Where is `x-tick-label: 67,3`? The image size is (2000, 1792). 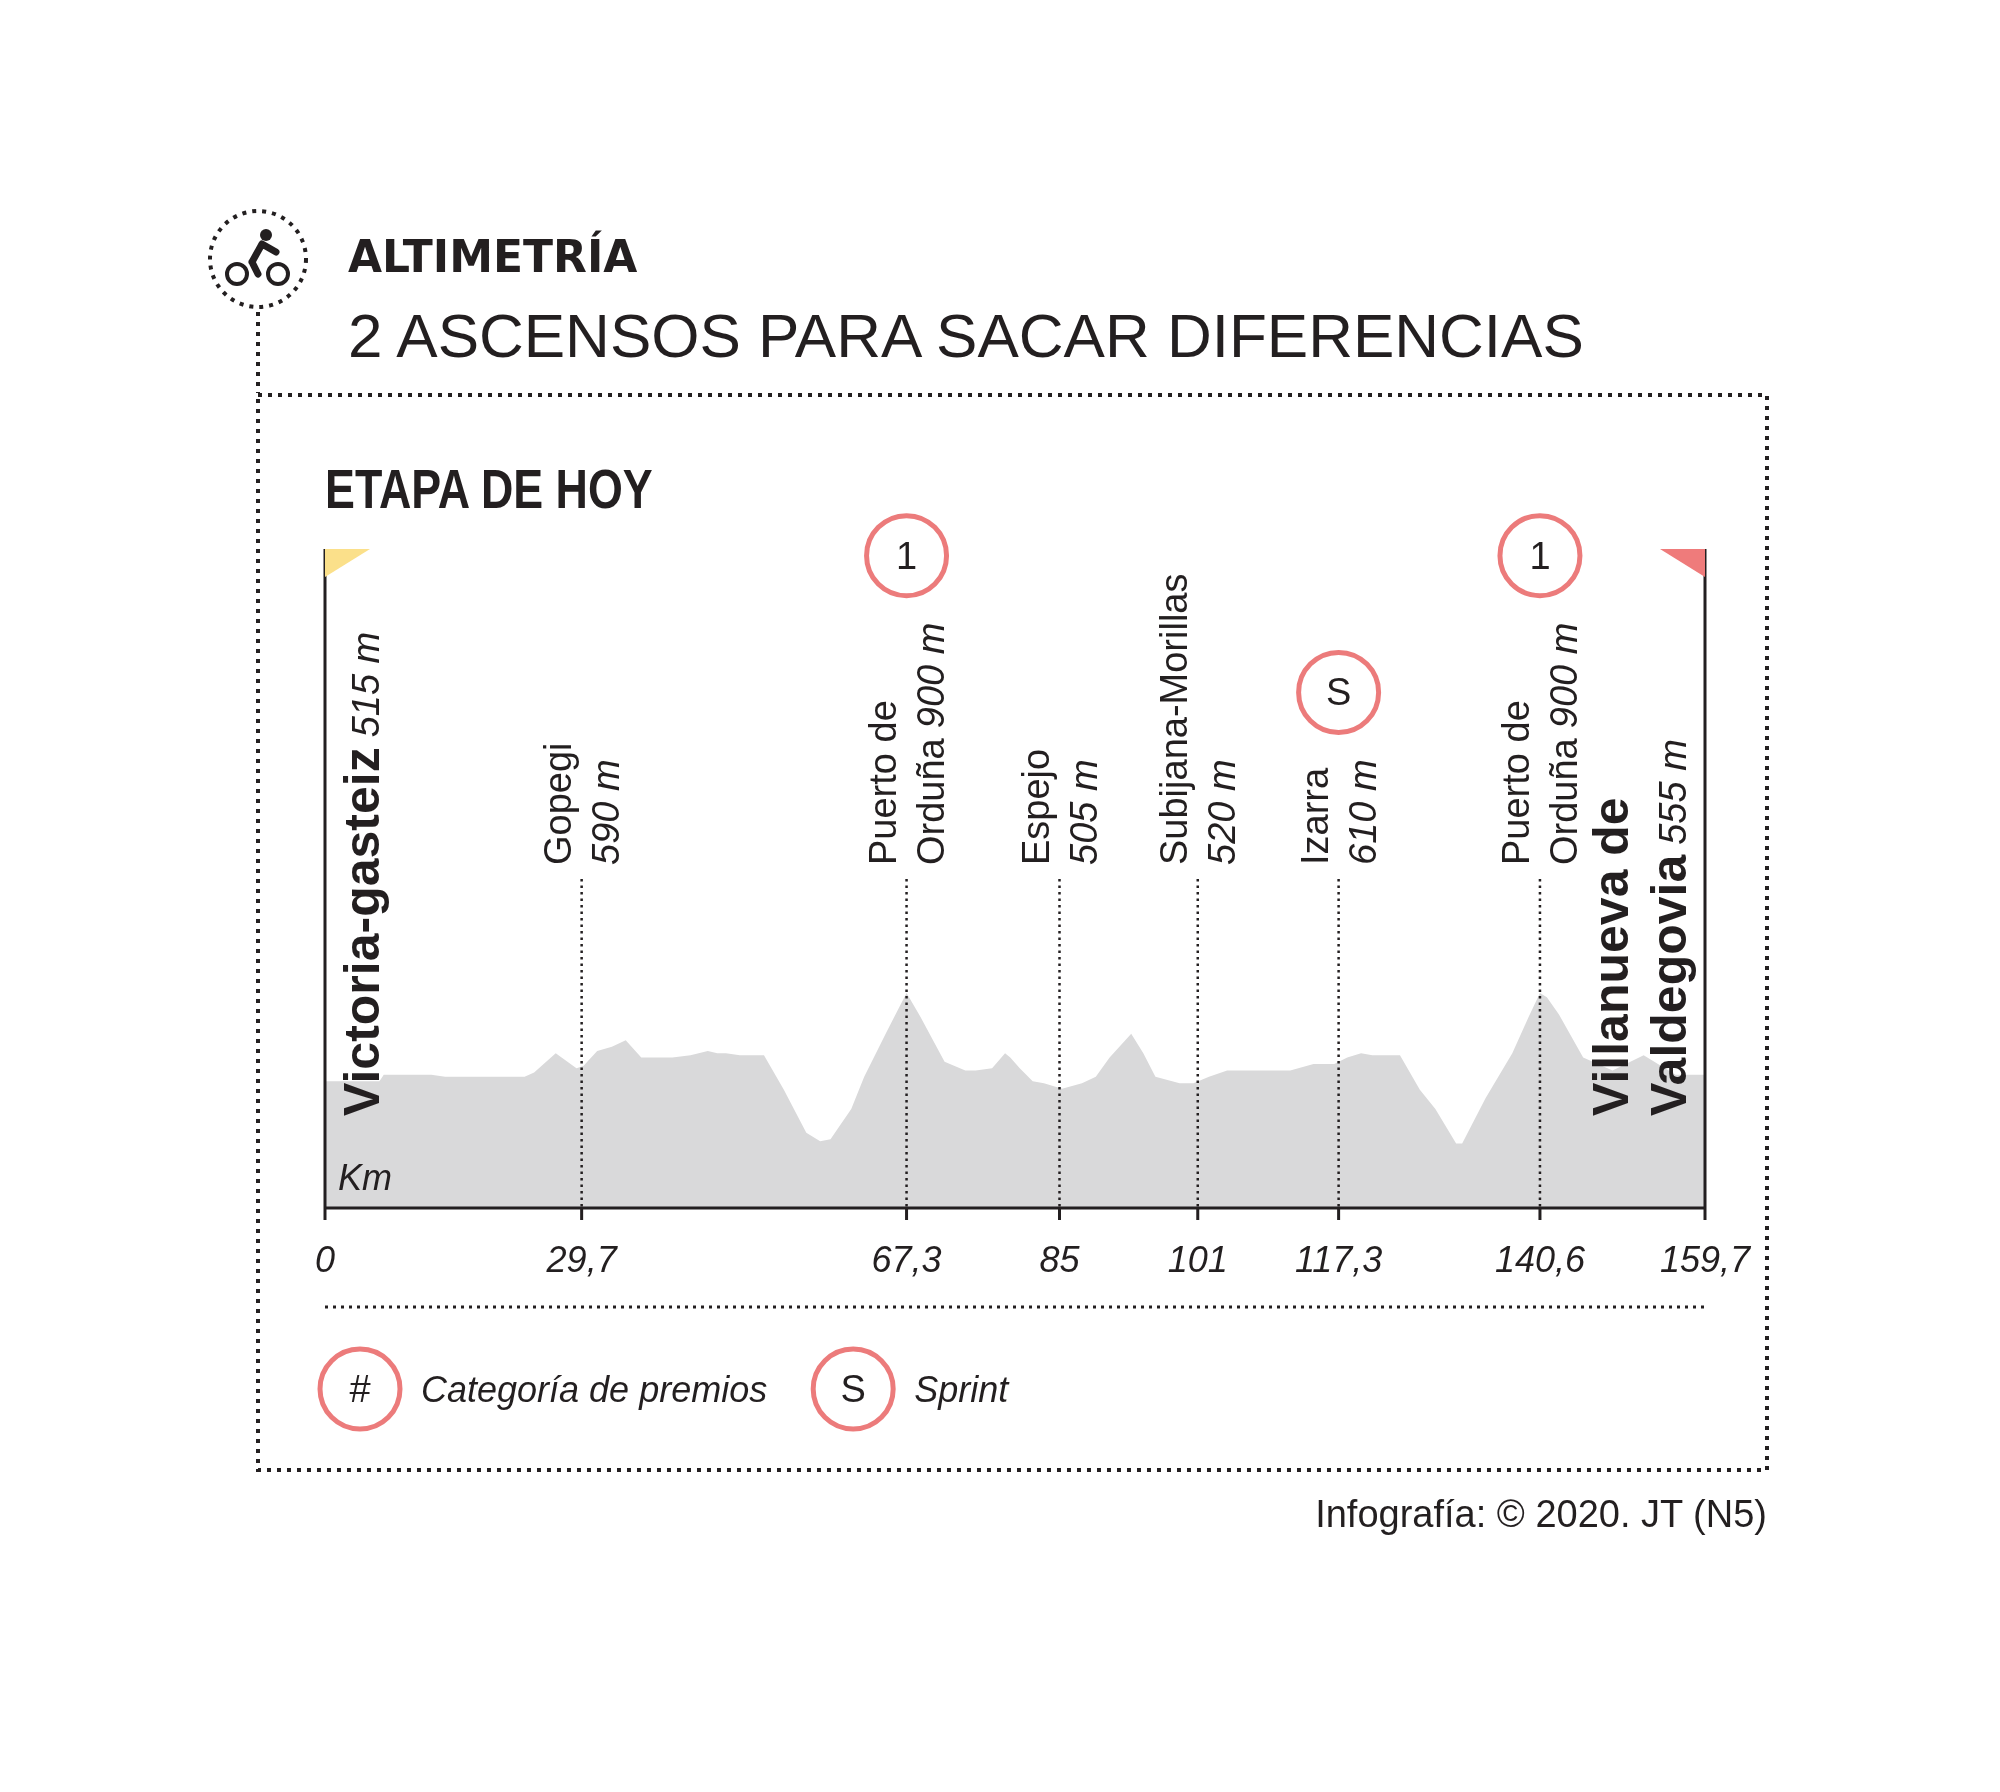
x-tick-label: 67,3 is located at coordinates (906, 1259).